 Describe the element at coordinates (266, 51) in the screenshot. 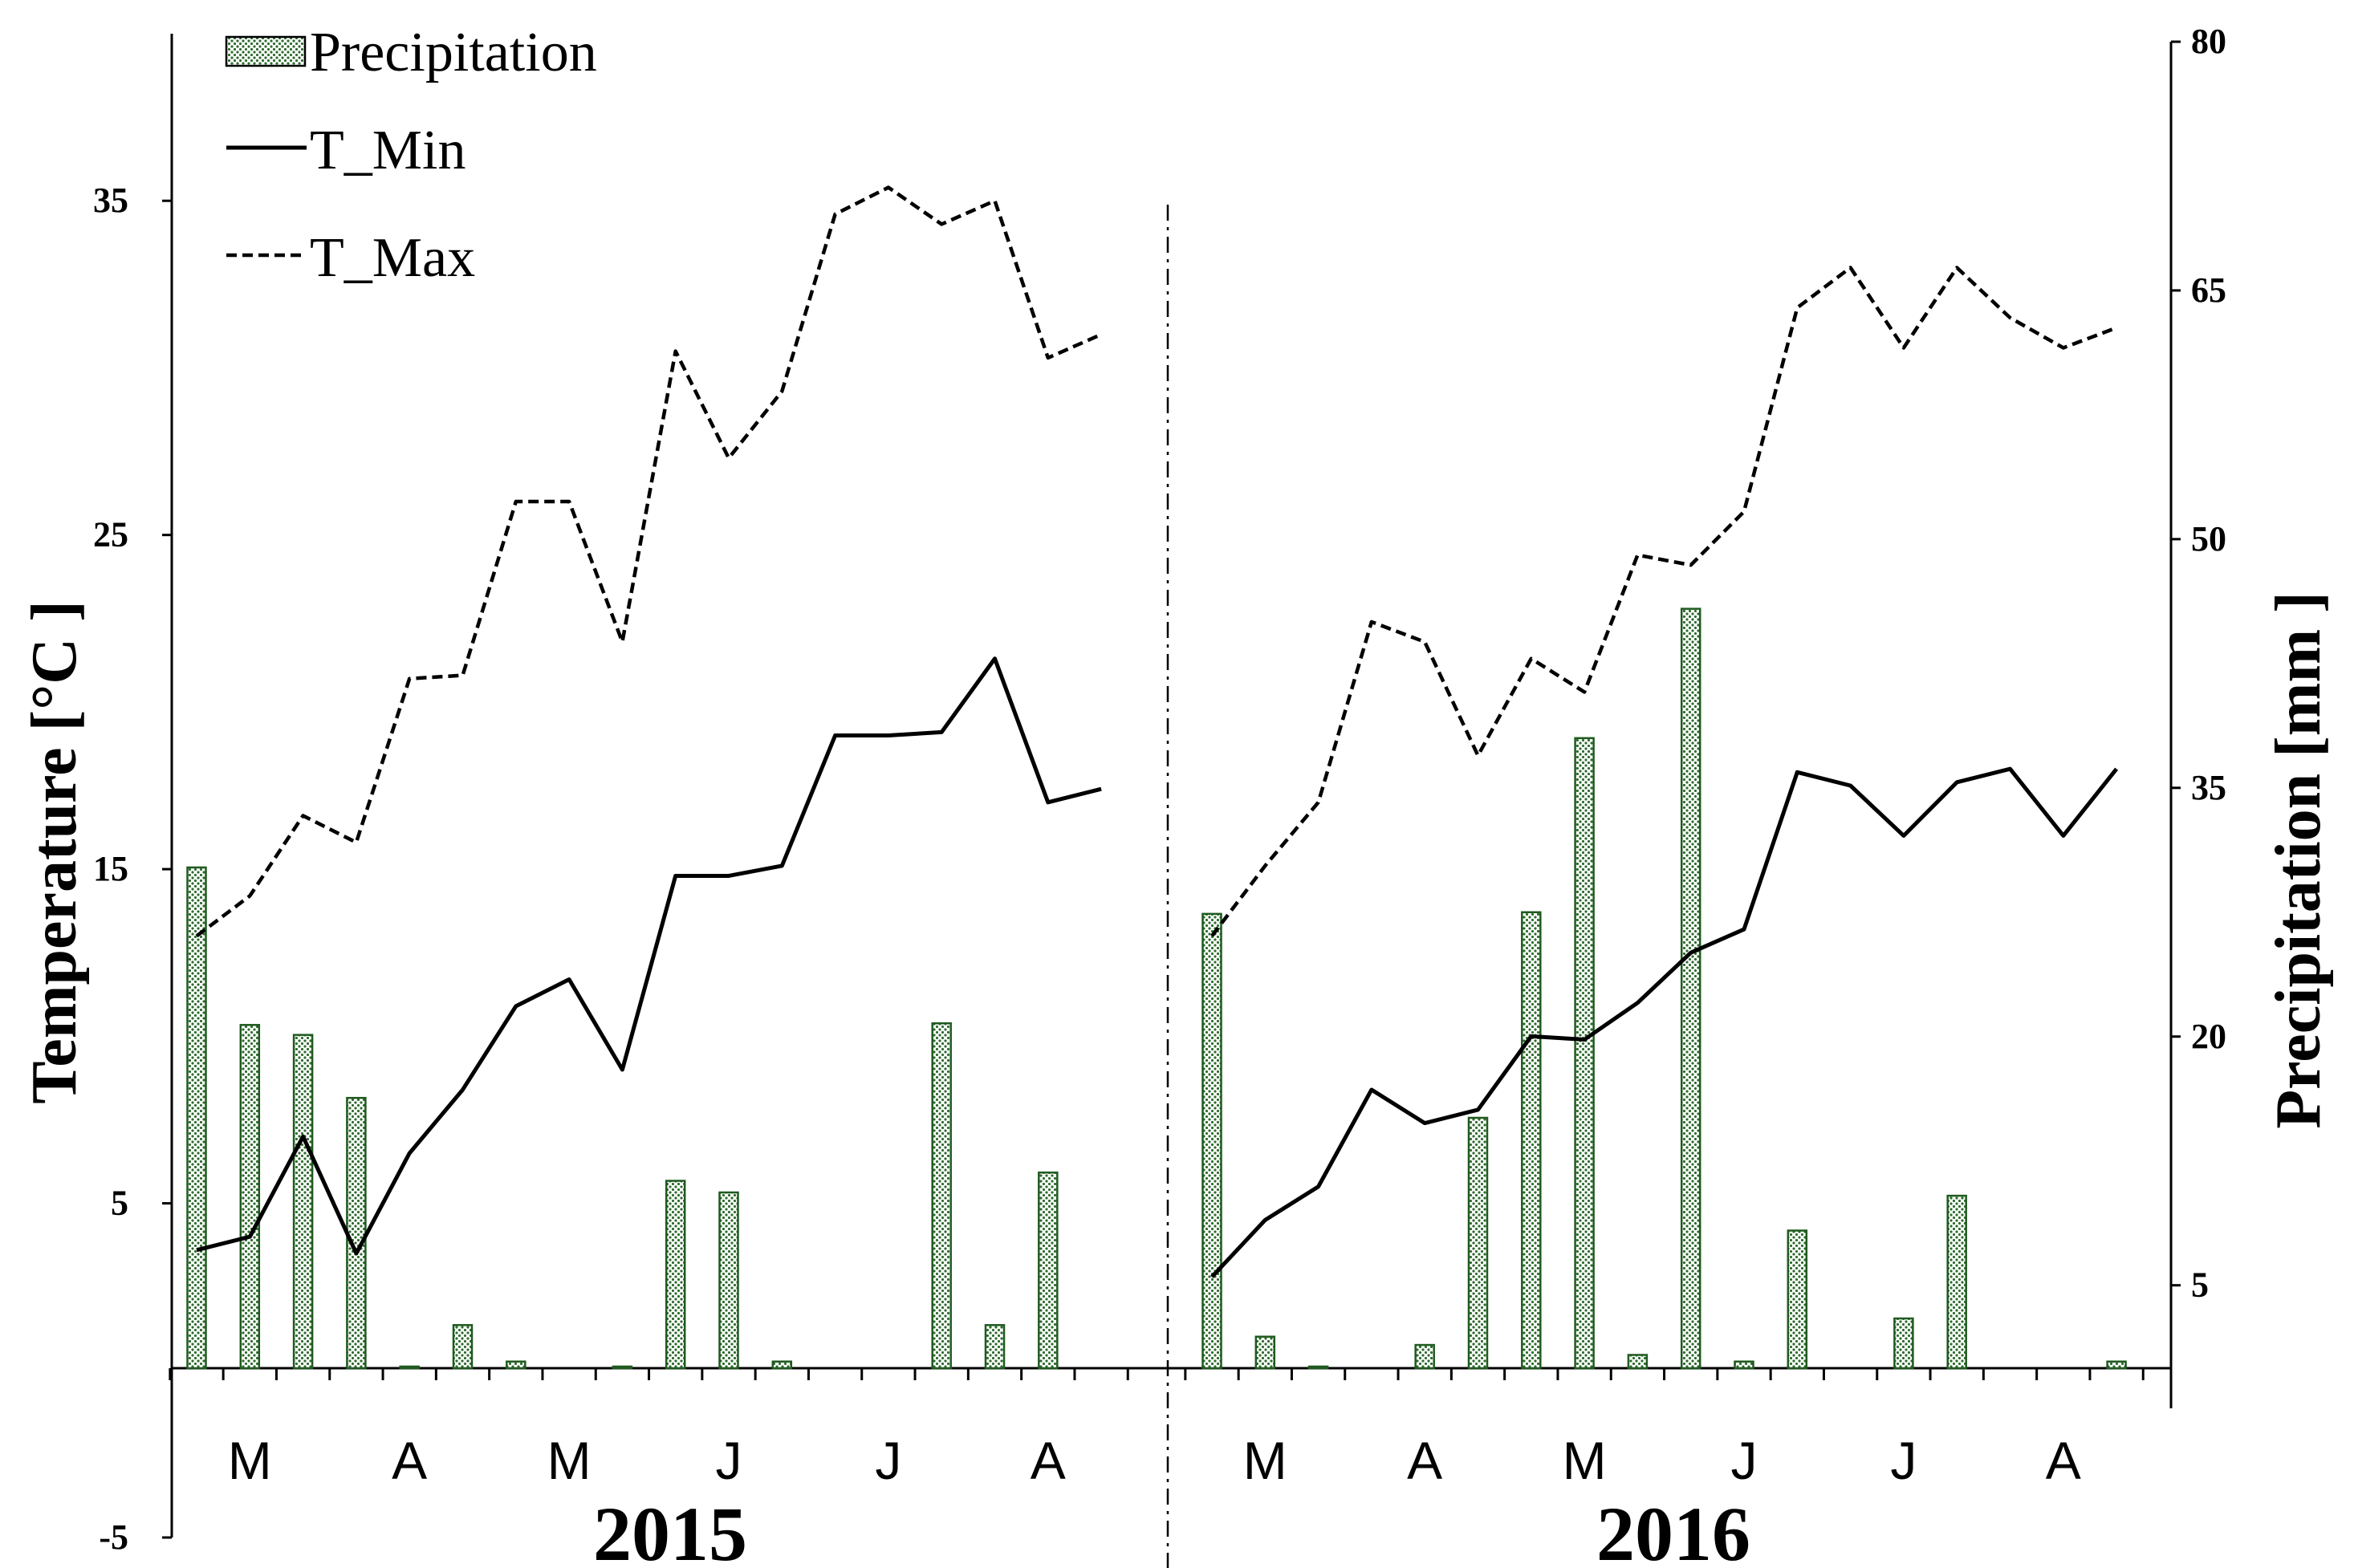

I see `legend-precipitation-swatch` at that location.